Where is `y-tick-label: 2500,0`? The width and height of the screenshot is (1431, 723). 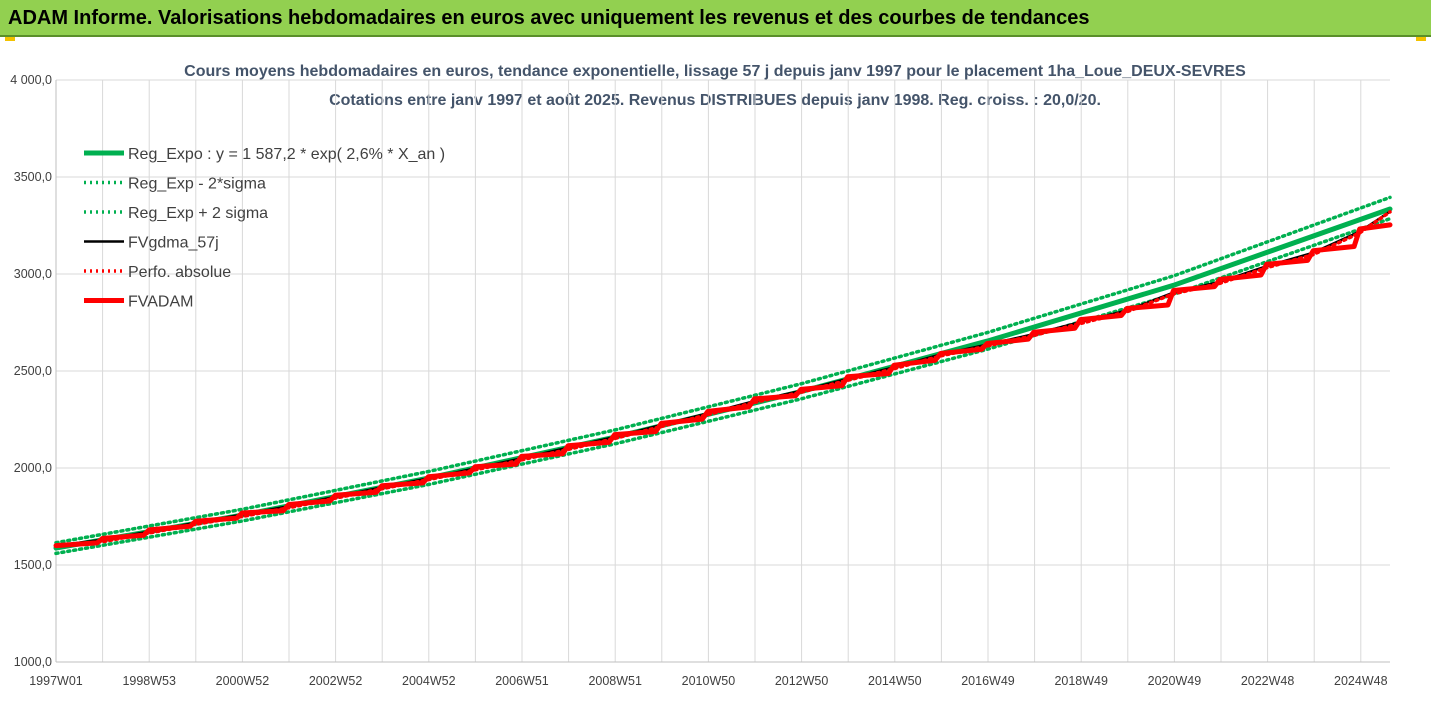
y-tick-label: 2500,0 is located at coordinates (33, 371).